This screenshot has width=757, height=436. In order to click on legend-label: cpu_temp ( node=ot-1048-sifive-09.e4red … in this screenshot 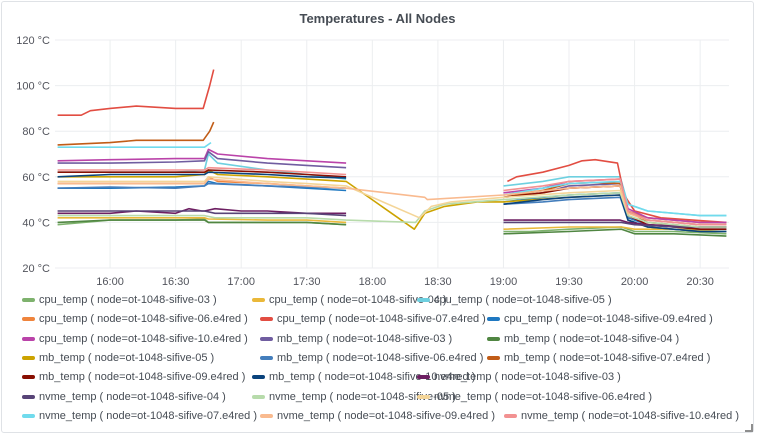, I will do `click(608, 319)`.